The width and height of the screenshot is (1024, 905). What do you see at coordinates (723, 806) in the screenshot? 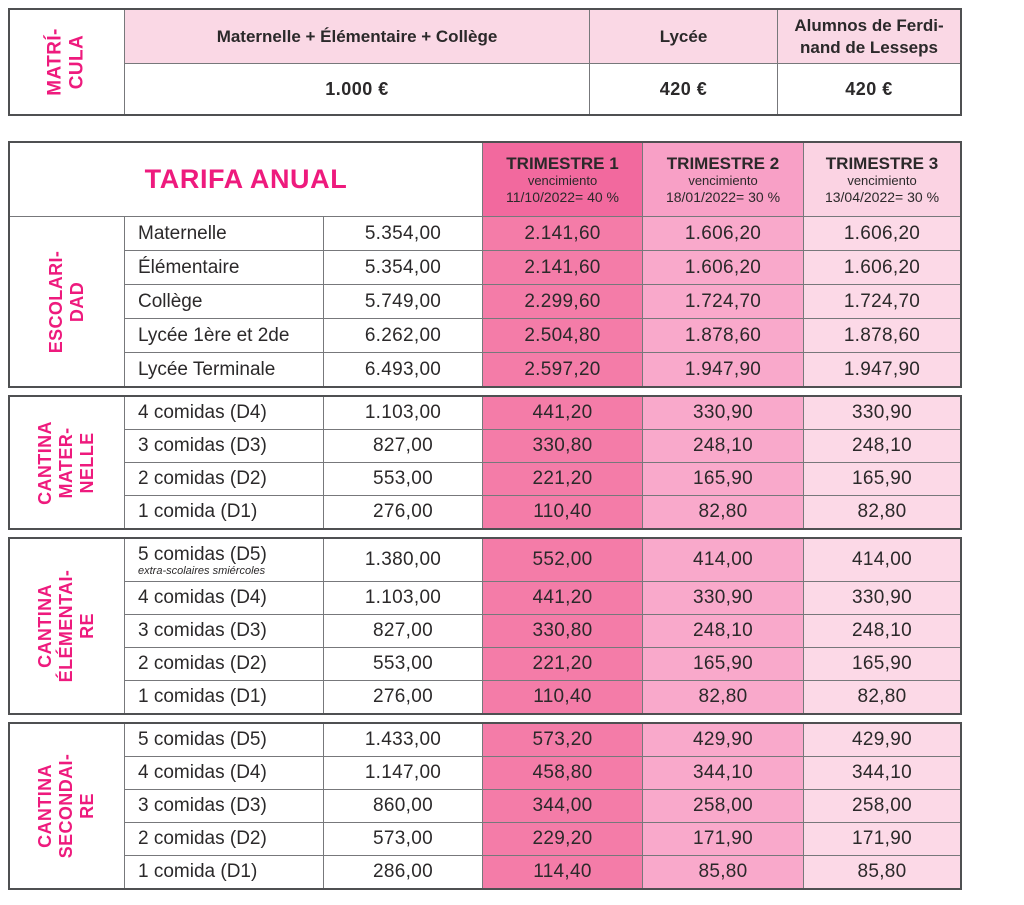
I see `trimestre-2-fee-cell: 258,00` at bounding box center [723, 806].